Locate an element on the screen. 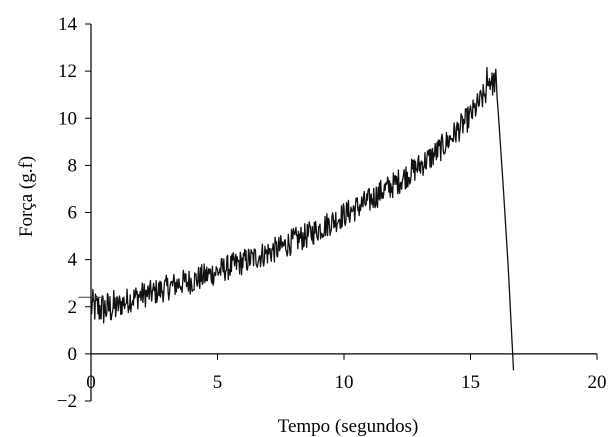  y-tick-label: 8 is located at coordinates (73, 165).